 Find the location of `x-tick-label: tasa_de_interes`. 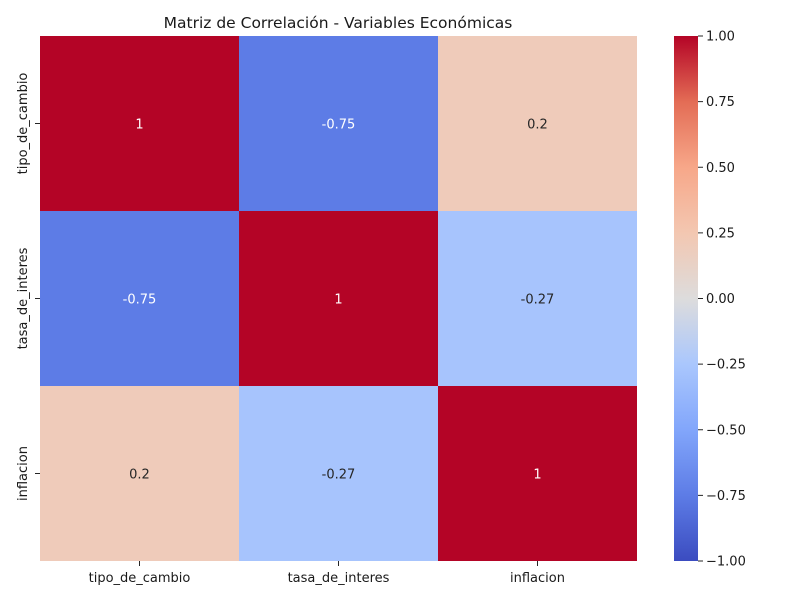

x-tick-label: tasa_de_interes is located at coordinates (339, 578).